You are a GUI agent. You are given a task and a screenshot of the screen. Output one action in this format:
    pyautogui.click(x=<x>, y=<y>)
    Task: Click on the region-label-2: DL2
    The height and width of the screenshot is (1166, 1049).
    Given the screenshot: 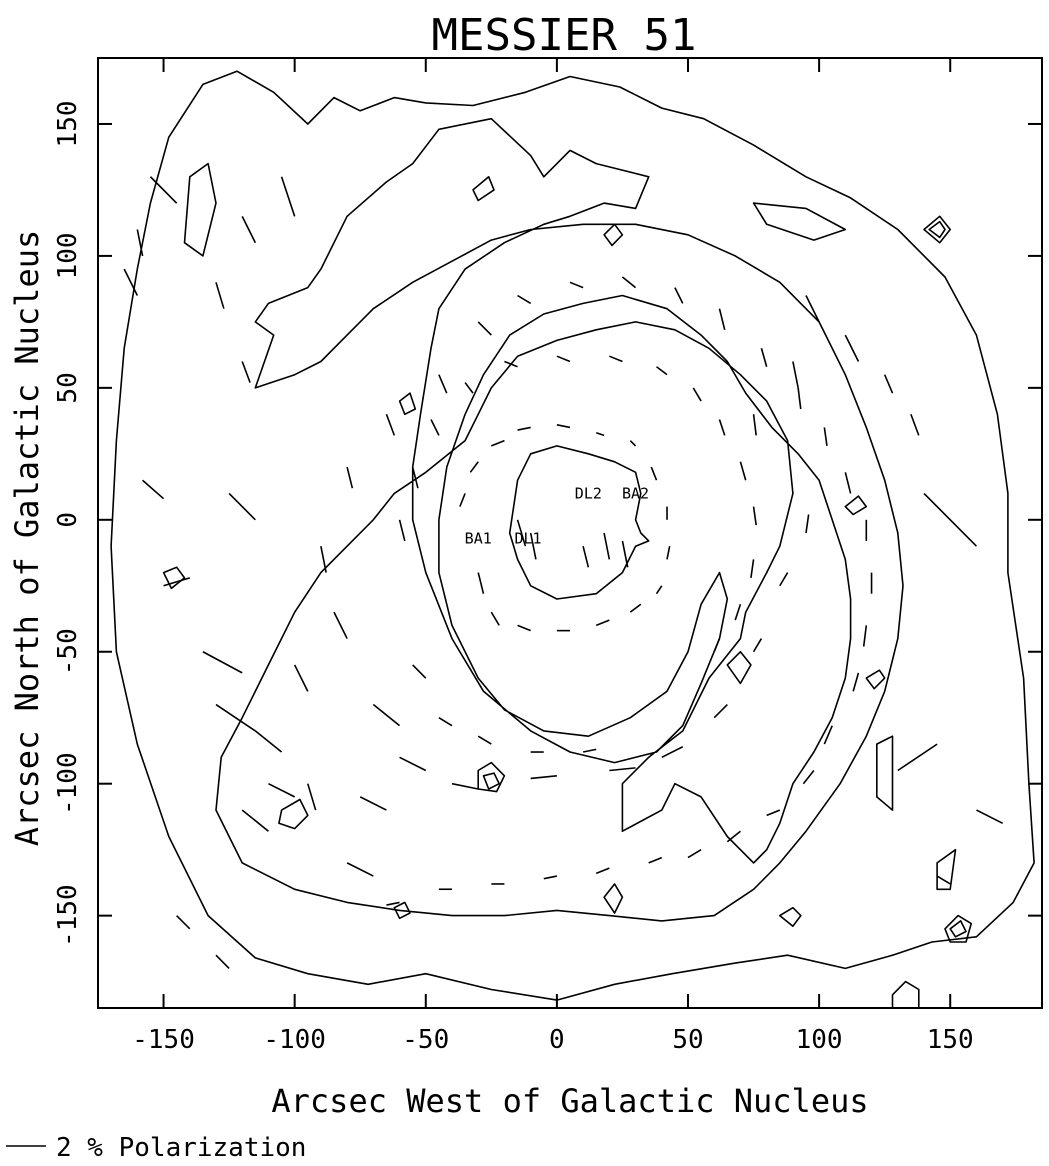 What is the action you would take?
    pyautogui.click(x=588, y=494)
    